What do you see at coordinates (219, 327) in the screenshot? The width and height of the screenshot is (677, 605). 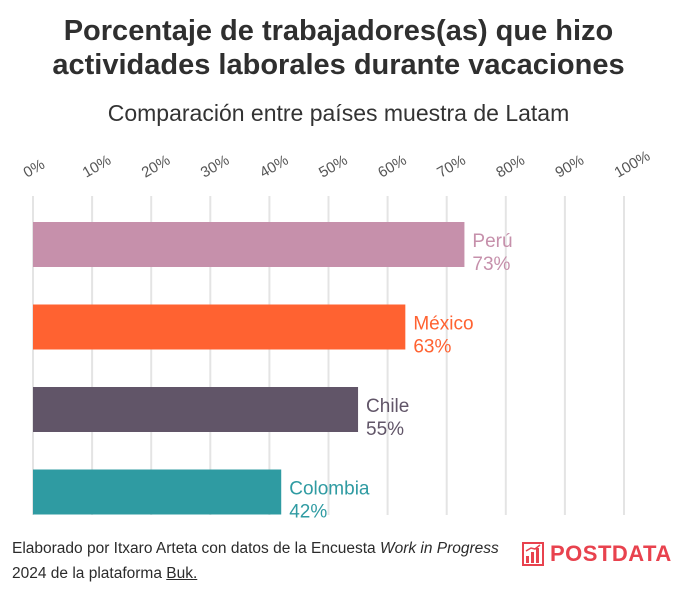 I see `bar-méxico` at bounding box center [219, 327].